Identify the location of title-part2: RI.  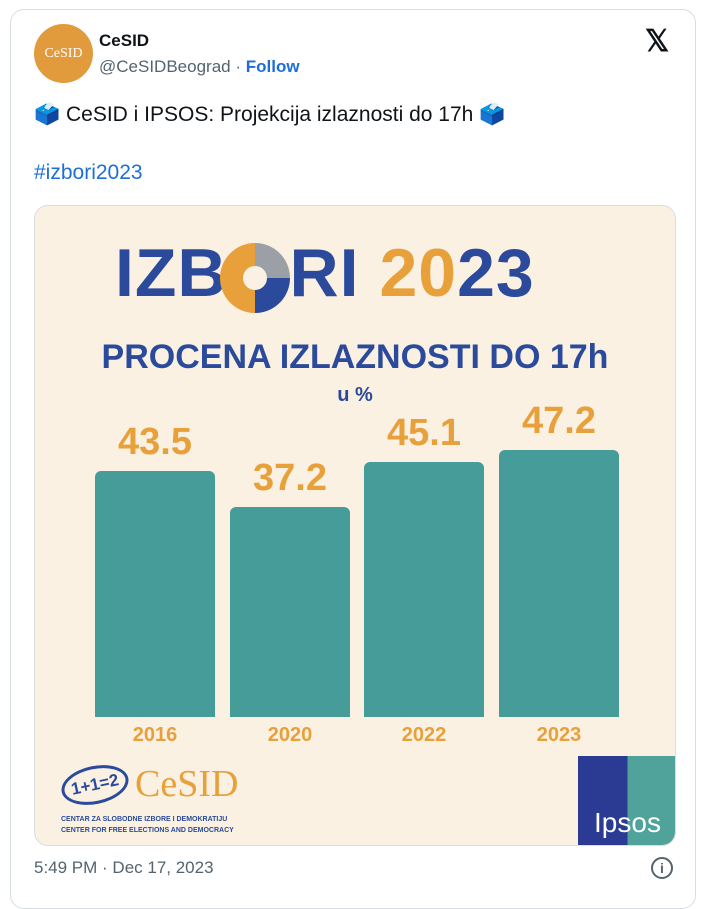
(324, 273).